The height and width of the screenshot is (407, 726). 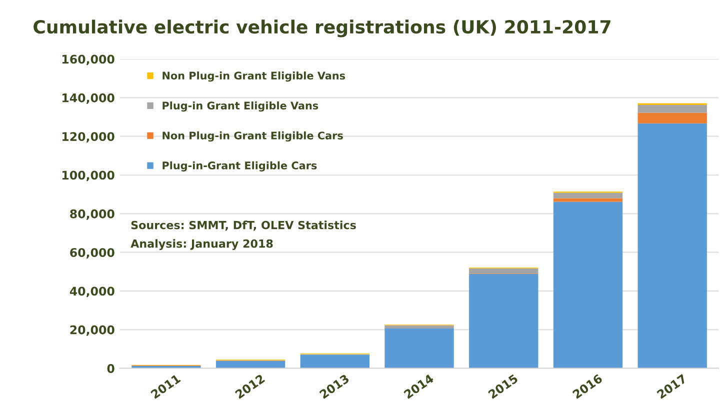 What do you see at coordinates (239, 166) in the screenshot?
I see `legend-label: Plug-in-Grant Eligible Cars` at bounding box center [239, 166].